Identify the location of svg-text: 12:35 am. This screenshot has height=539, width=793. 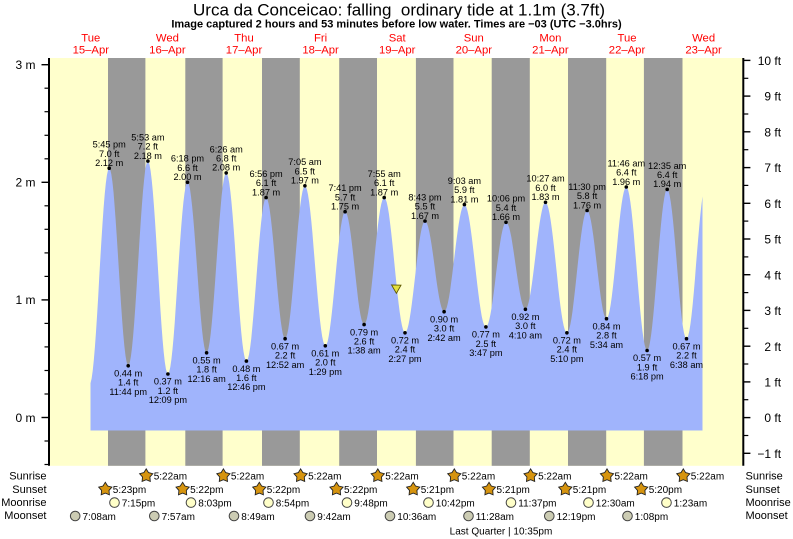
(667, 166).